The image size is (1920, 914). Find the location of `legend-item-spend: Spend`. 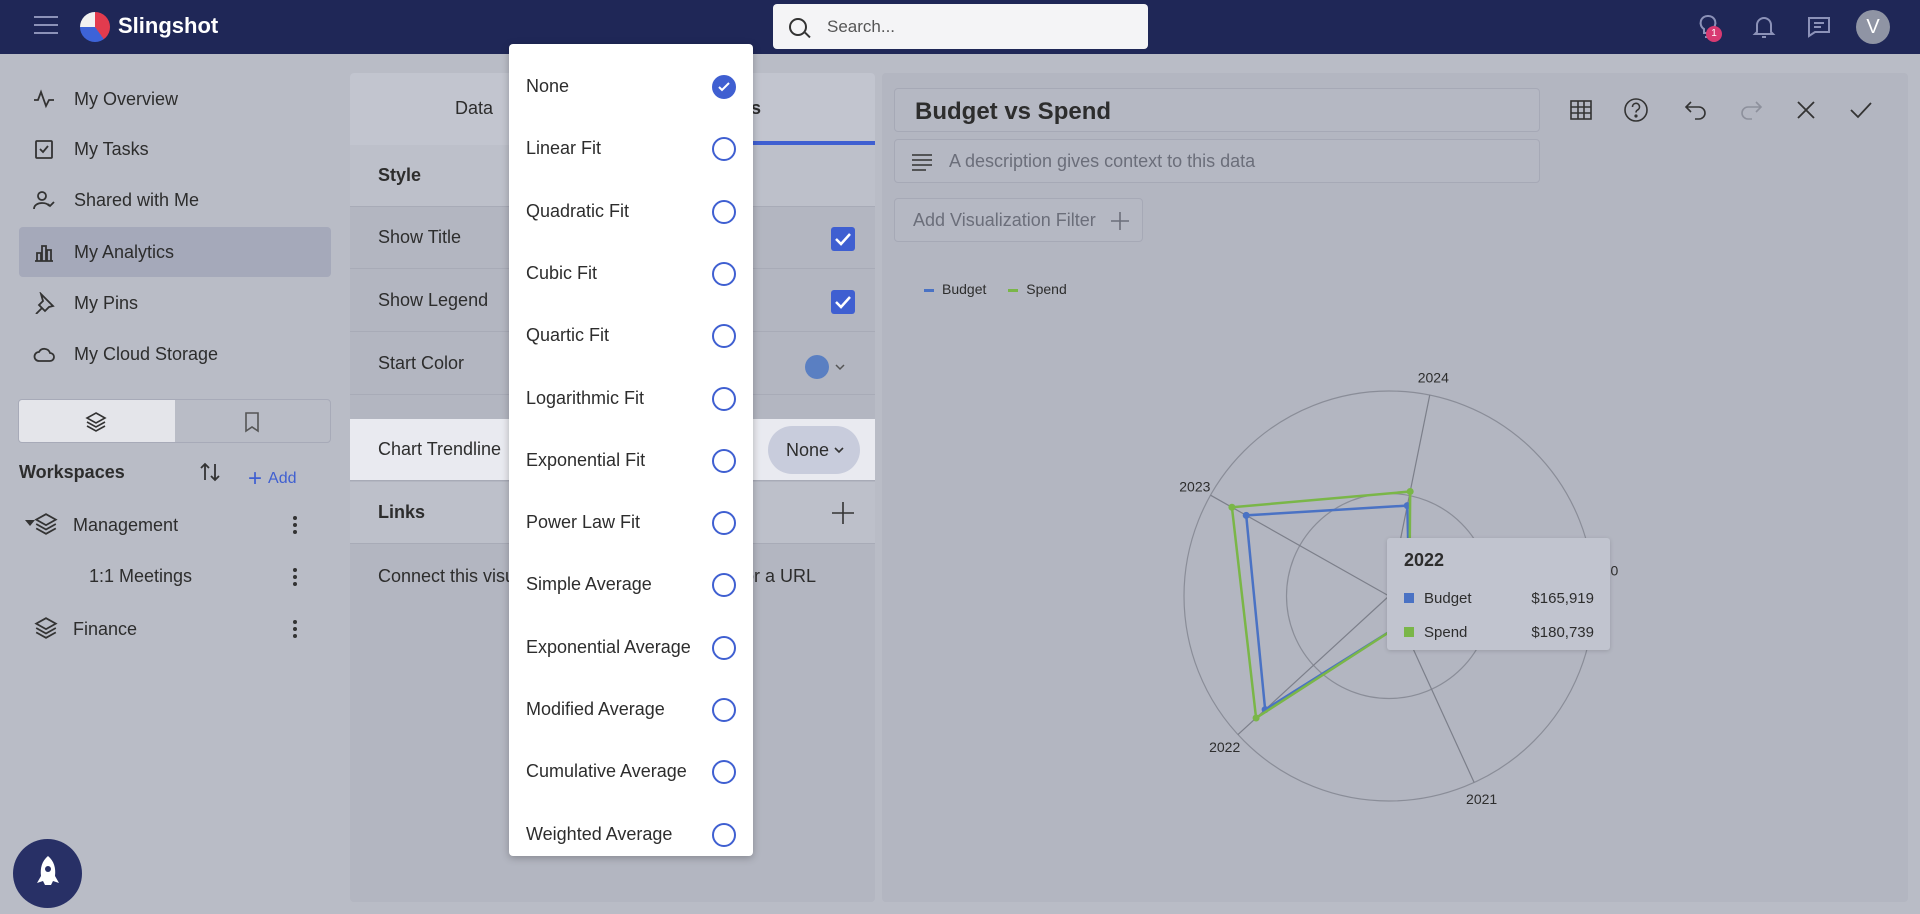

legend-item-spend: Spend is located at coordinates (1037, 289).